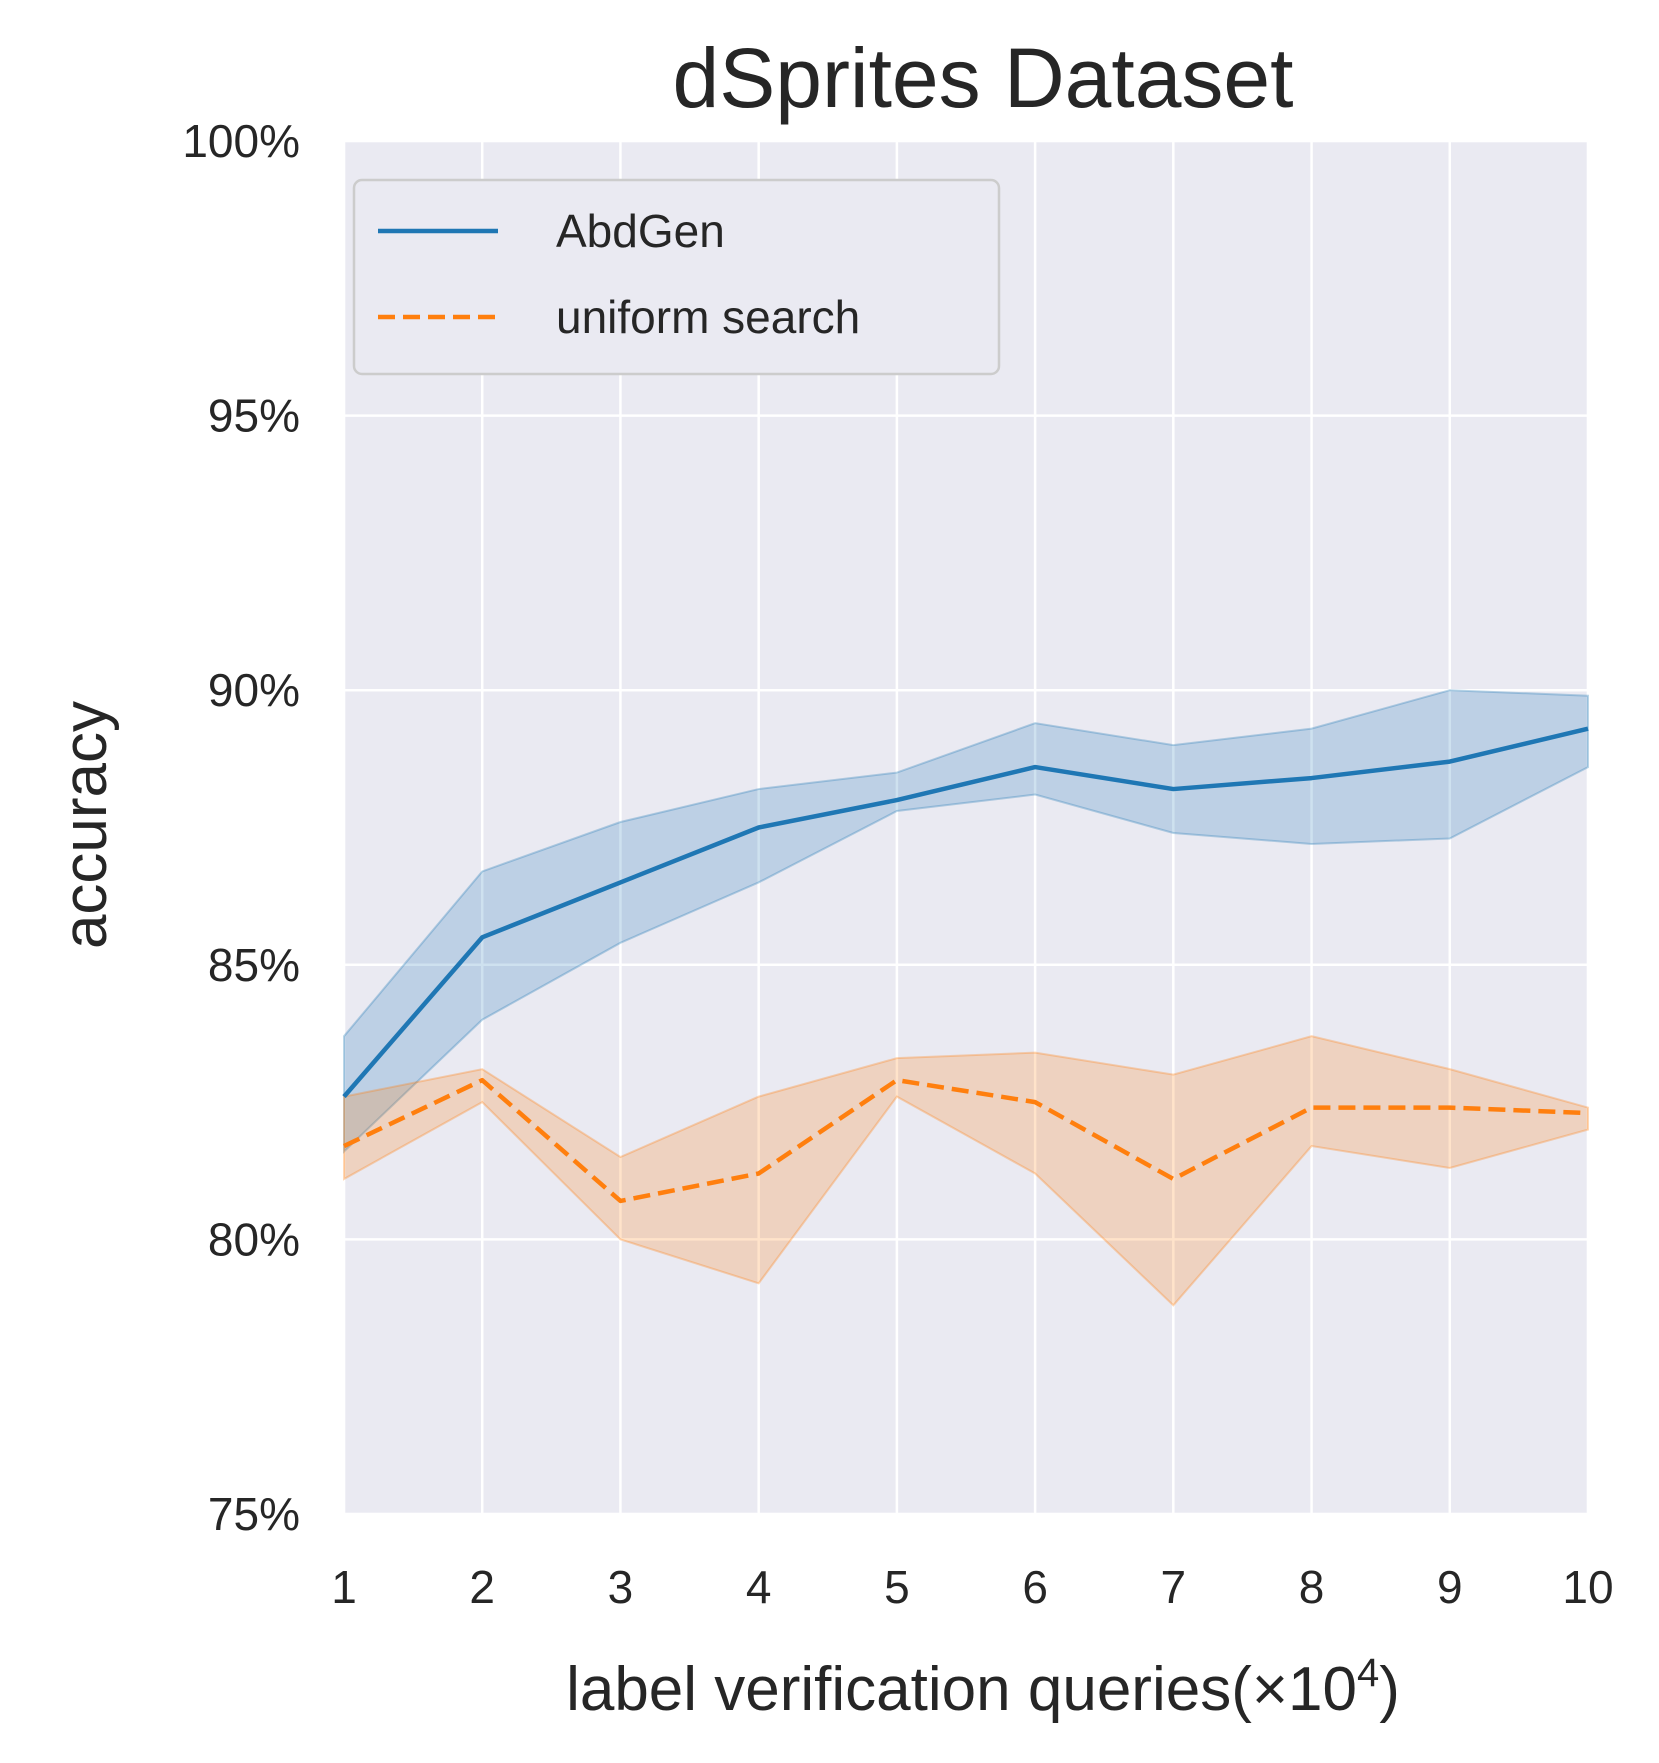 The width and height of the screenshot is (1659, 1763). What do you see at coordinates (1035, 1587) in the screenshot?
I see `x-tick-label: 6` at bounding box center [1035, 1587].